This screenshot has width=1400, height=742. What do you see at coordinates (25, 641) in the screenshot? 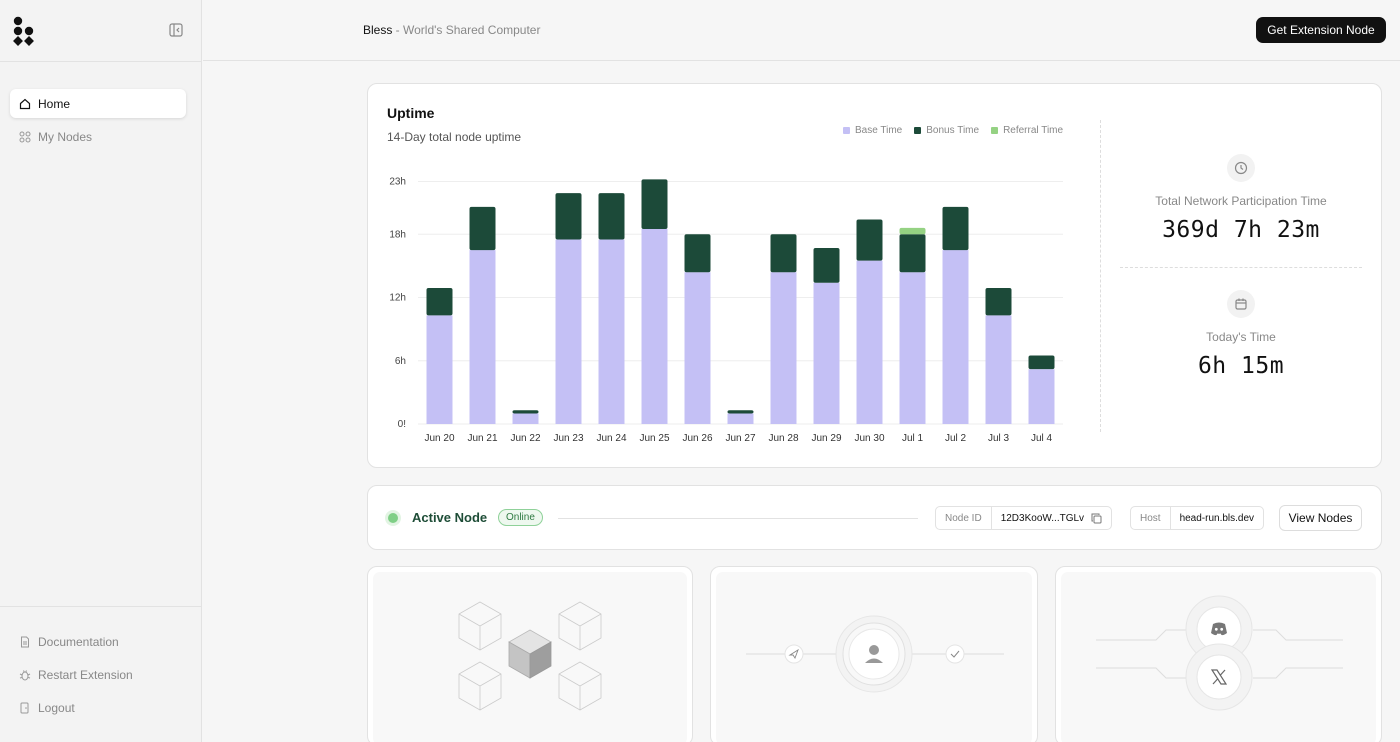
I see `document-icon` at bounding box center [25, 641].